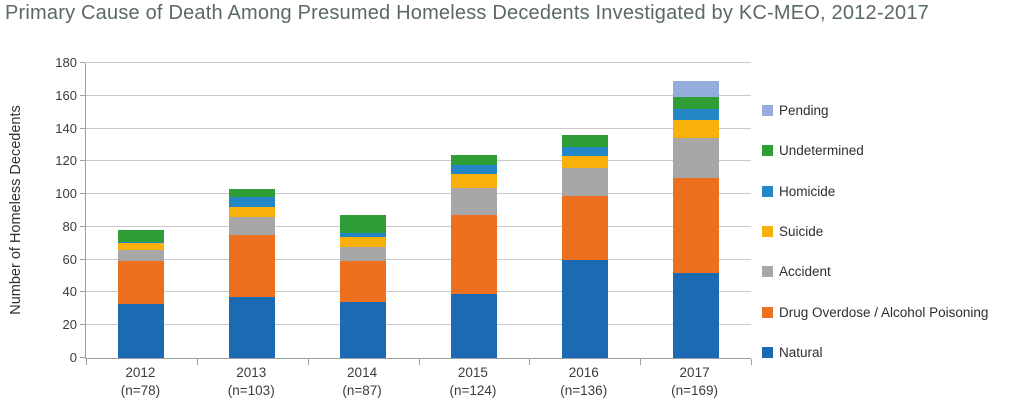  I want to click on bar-segment-homicide-2017, so click(696, 114).